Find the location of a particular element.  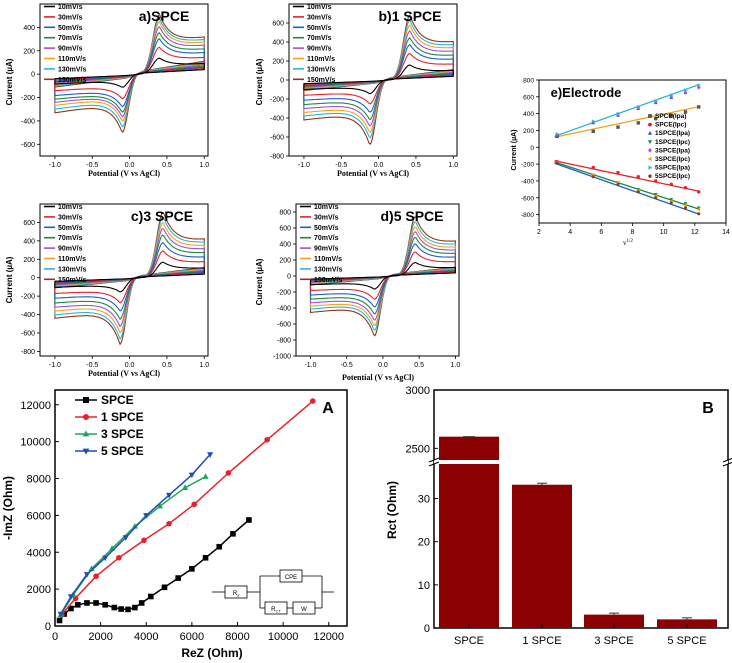

x-tick-label: 14 is located at coordinates (726, 232).